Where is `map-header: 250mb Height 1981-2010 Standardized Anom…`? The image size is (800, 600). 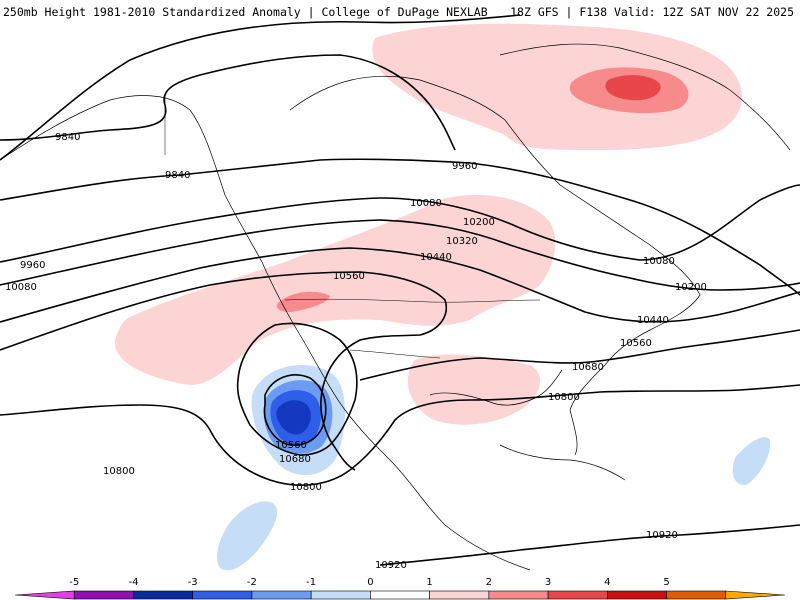
map-header: 250mb Height 1981-2010 Standardized Anom… is located at coordinates (400, 11).